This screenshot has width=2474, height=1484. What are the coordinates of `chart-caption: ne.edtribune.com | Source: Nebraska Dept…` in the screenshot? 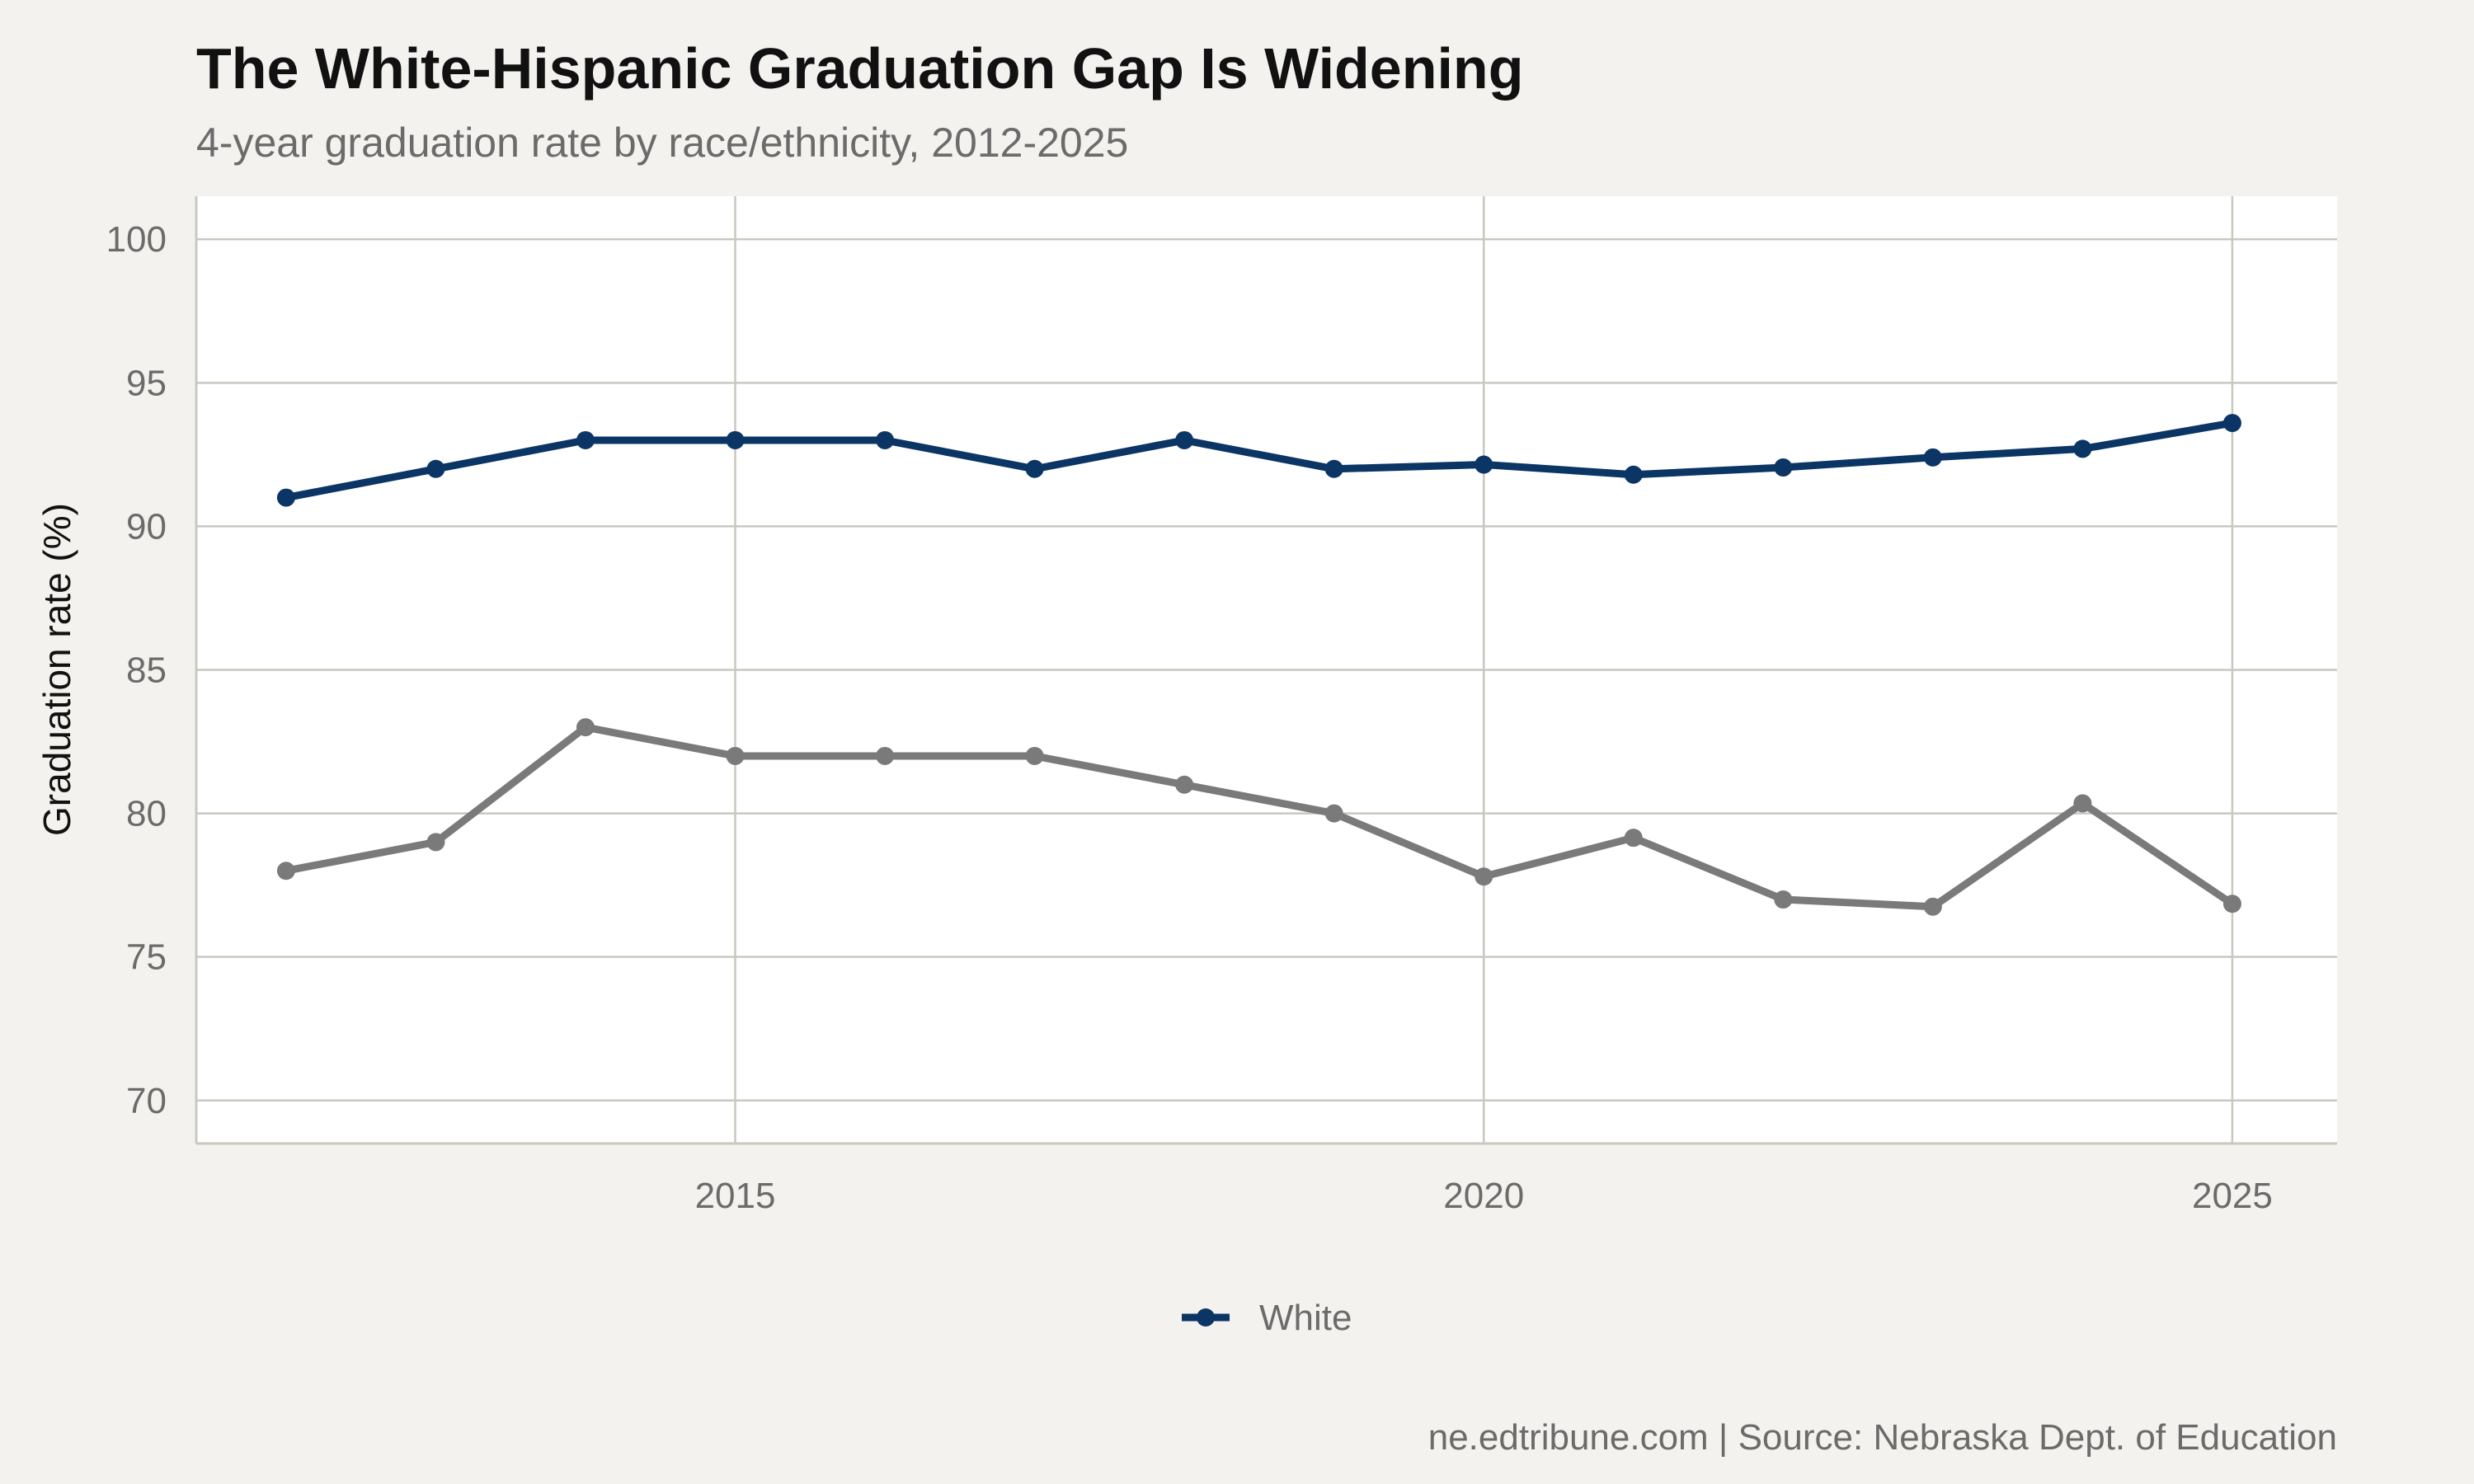 It's located at (1882, 1437).